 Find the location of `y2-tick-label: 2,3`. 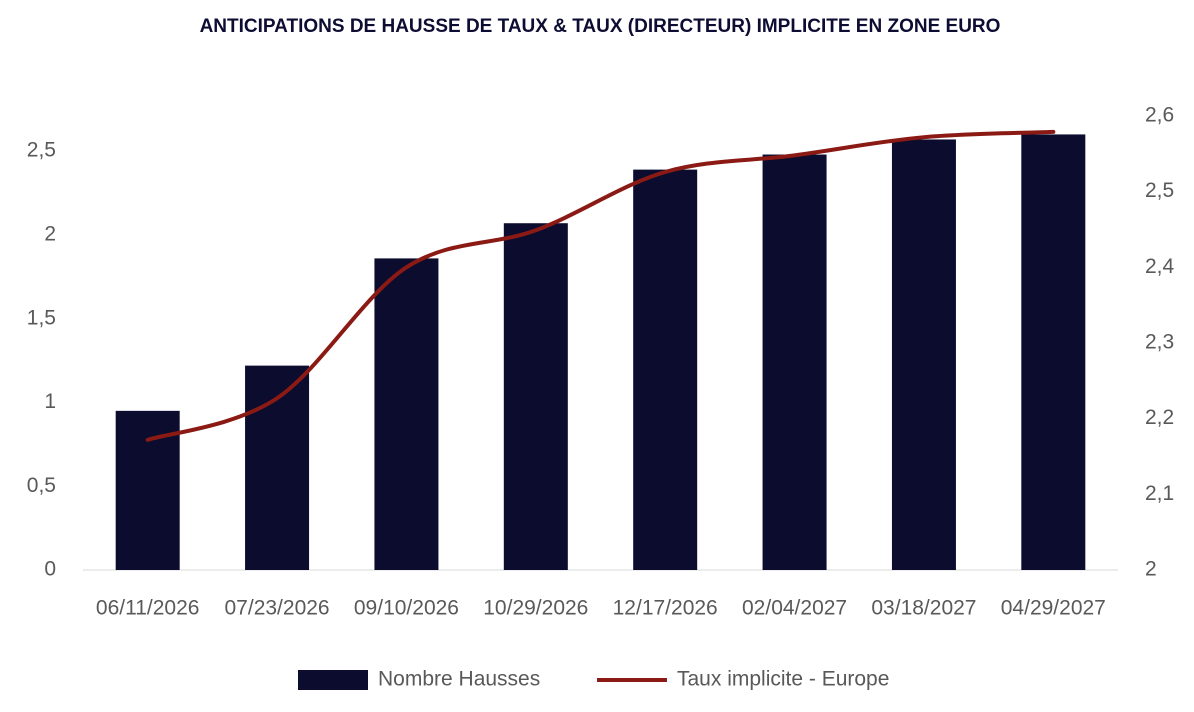

y2-tick-label: 2,3 is located at coordinates (1159, 342).